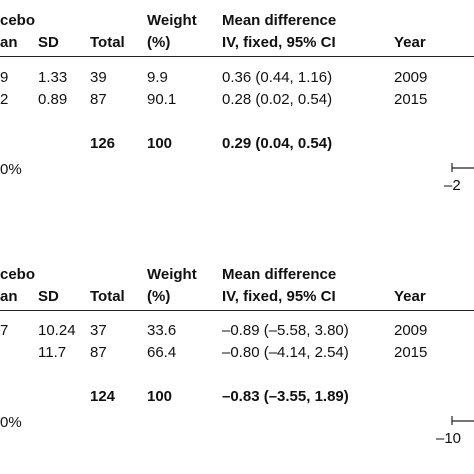  What do you see at coordinates (162, 352) in the screenshot?
I see `row-weight: 66.4` at bounding box center [162, 352].